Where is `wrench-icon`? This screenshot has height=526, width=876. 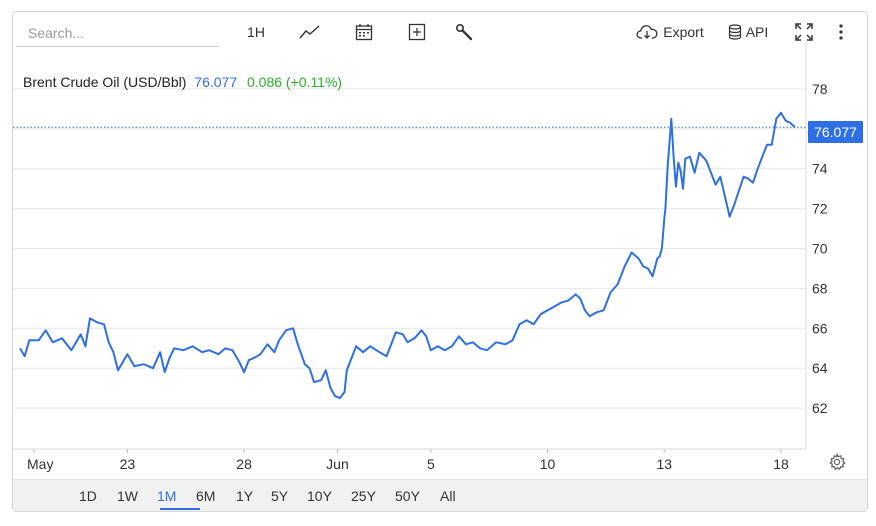
wrench-icon is located at coordinates (464, 32).